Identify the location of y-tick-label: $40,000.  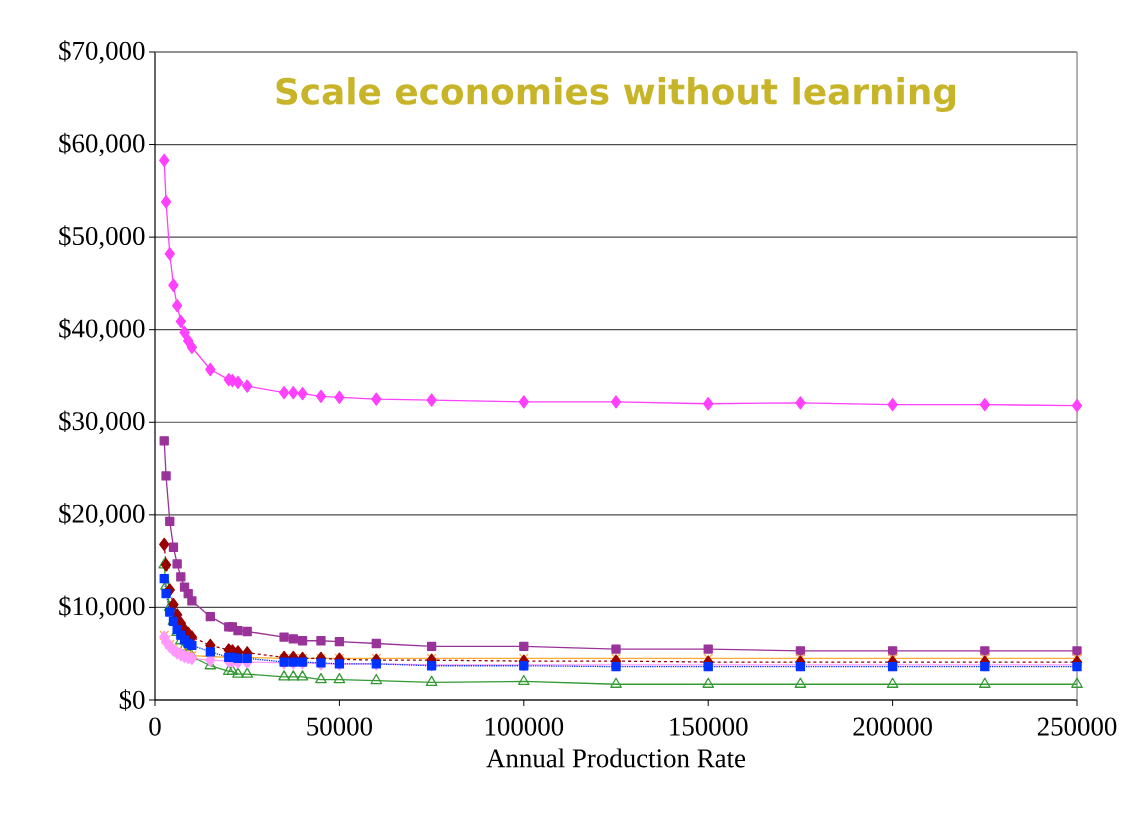
(102, 329).